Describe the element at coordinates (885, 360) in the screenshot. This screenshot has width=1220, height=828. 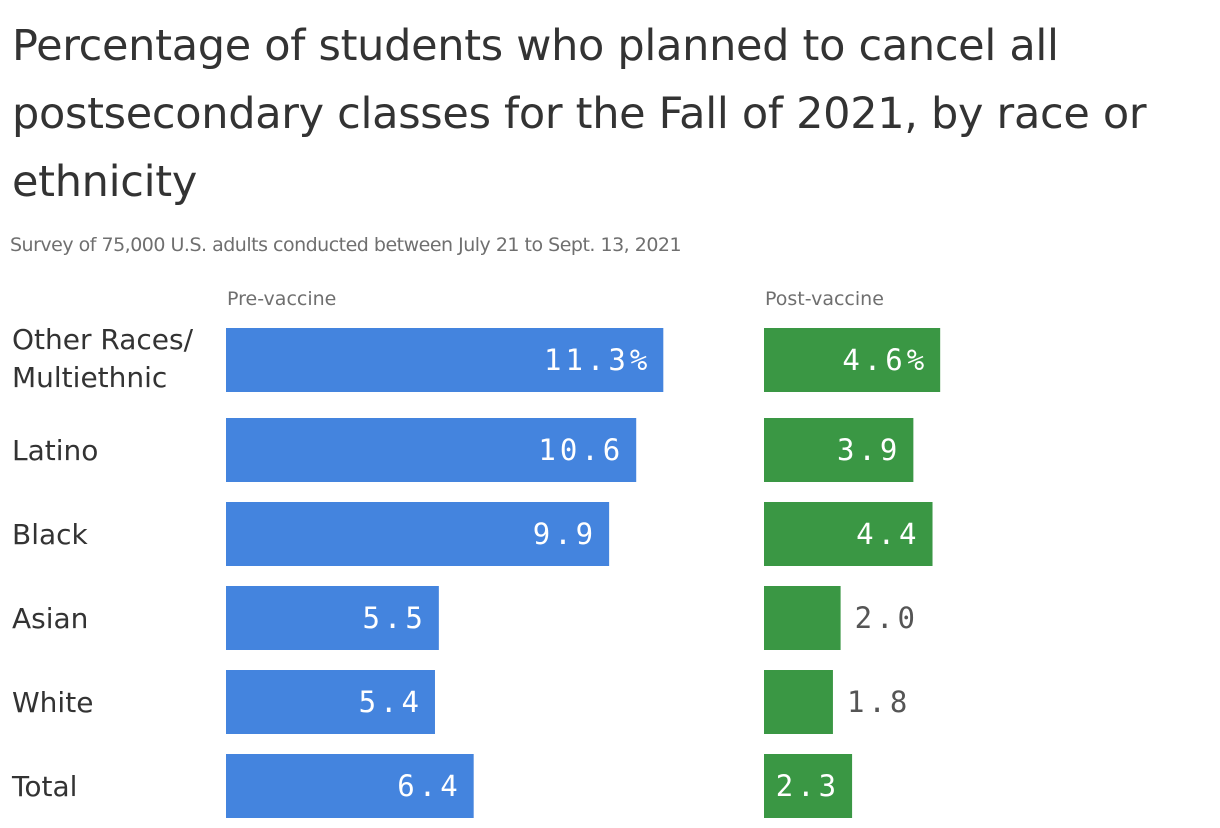
I see `data-label: 4.6%` at that location.